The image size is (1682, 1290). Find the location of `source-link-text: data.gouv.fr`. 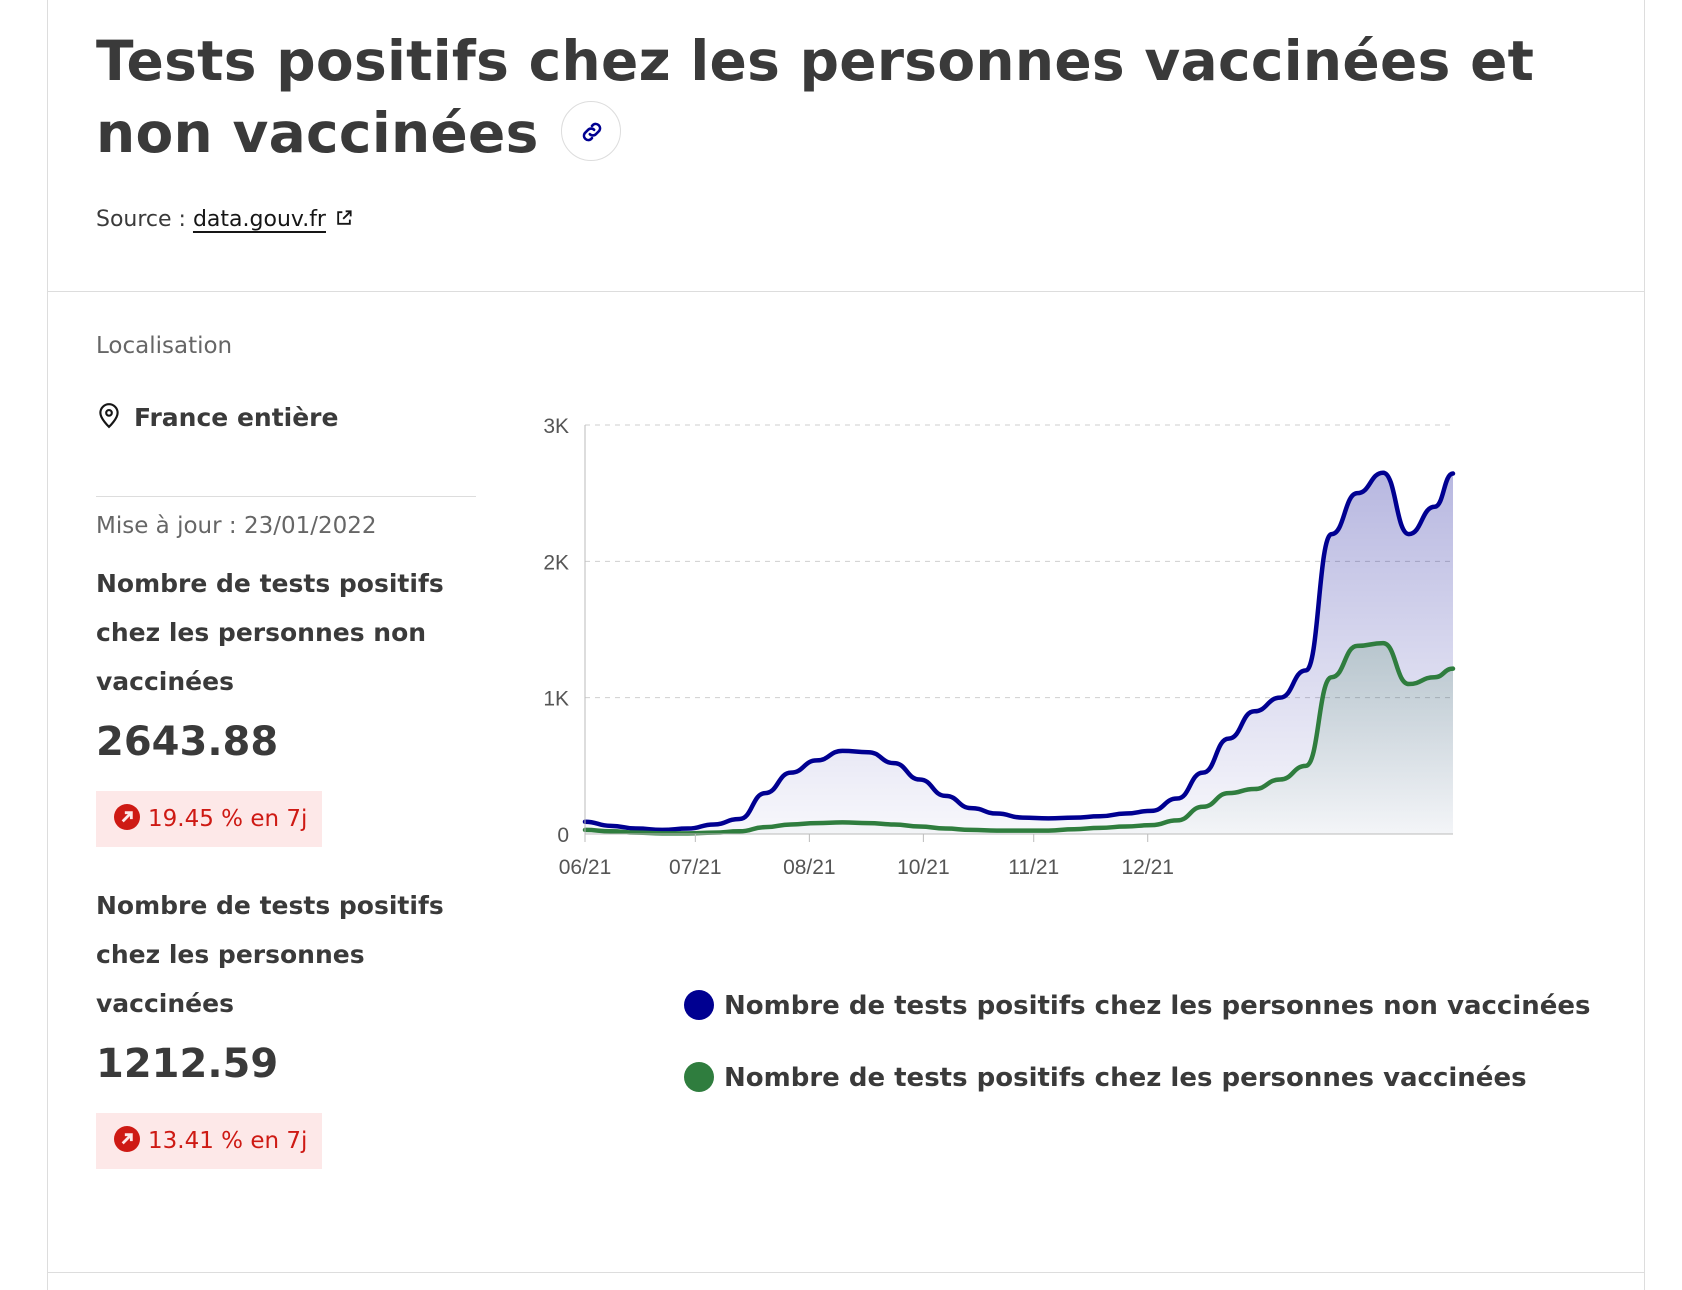

source-link-text: data.gouv.fr is located at coordinates (259, 219).